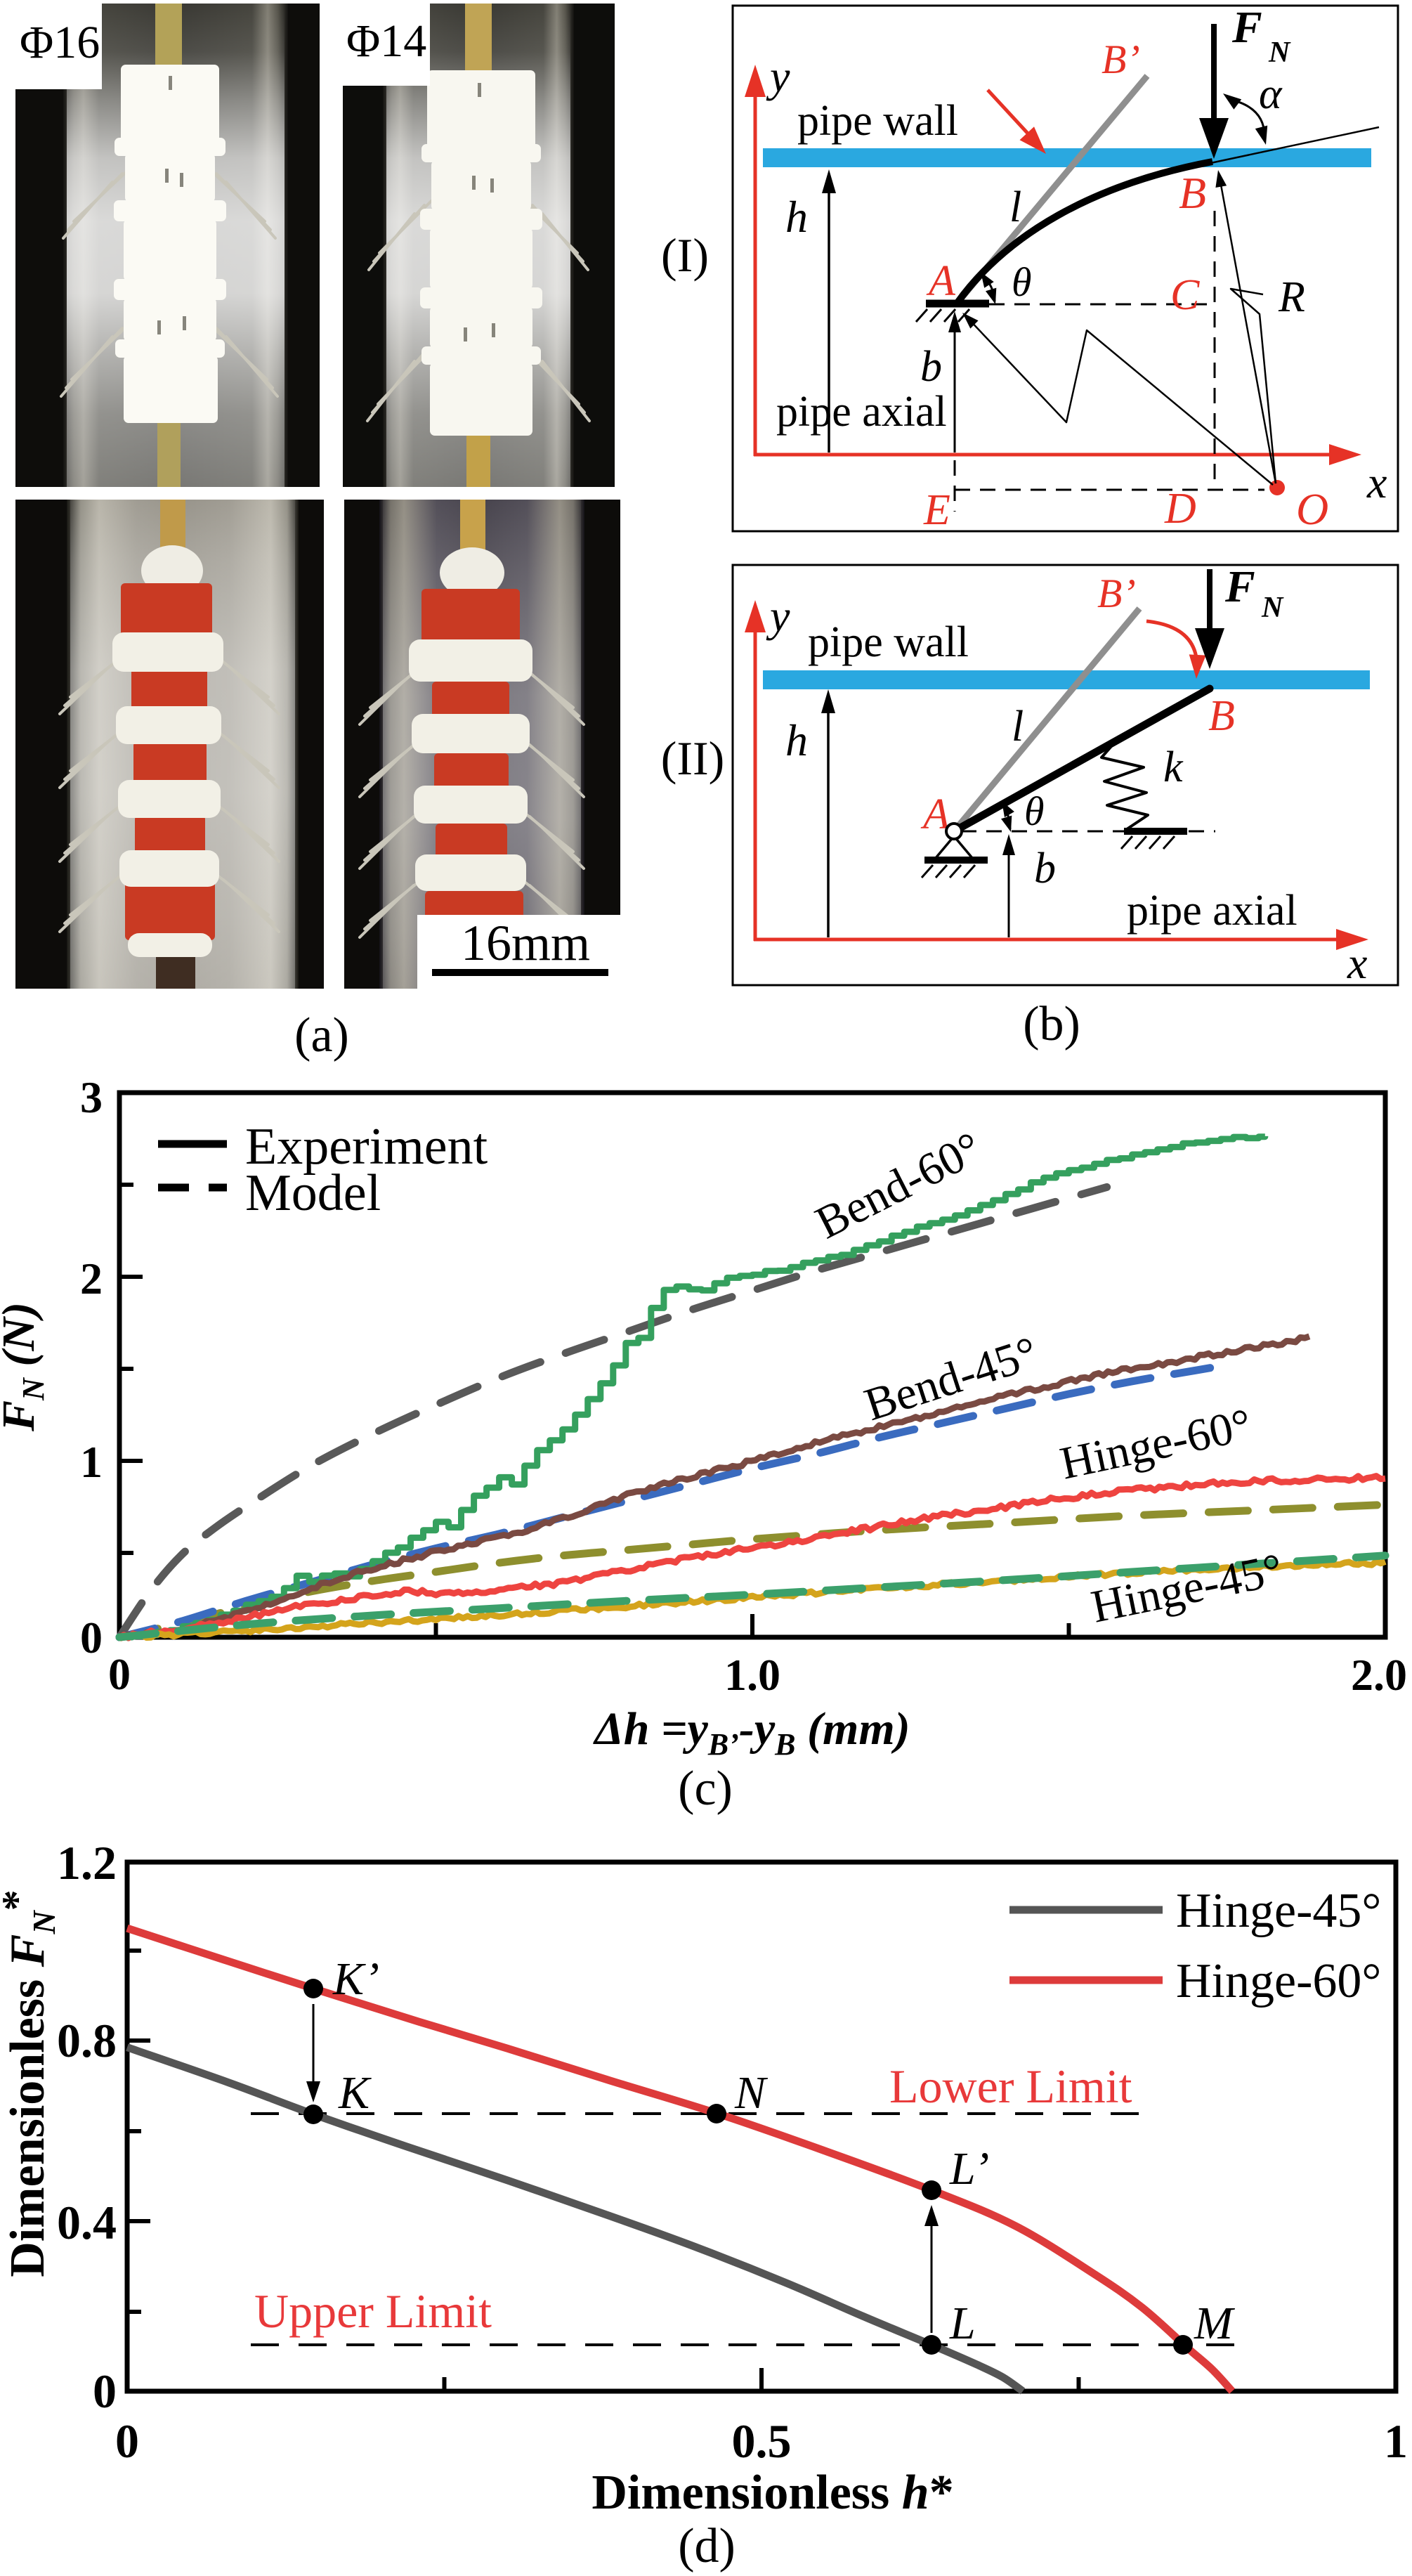 The height and width of the screenshot is (2576, 1412). Describe the element at coordinates (373, 2311) in the screenshot. I see `svg-text: Upper Limit` at that location.